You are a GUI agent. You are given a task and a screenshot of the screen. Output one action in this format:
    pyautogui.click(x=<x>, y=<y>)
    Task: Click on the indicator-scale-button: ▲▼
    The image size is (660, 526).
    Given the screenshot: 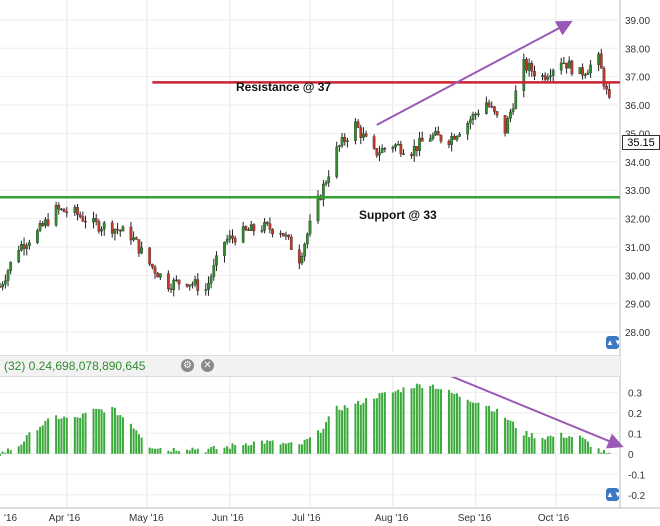 What is the action you would take?
    pyautogui.click(x=614, y=494)
    